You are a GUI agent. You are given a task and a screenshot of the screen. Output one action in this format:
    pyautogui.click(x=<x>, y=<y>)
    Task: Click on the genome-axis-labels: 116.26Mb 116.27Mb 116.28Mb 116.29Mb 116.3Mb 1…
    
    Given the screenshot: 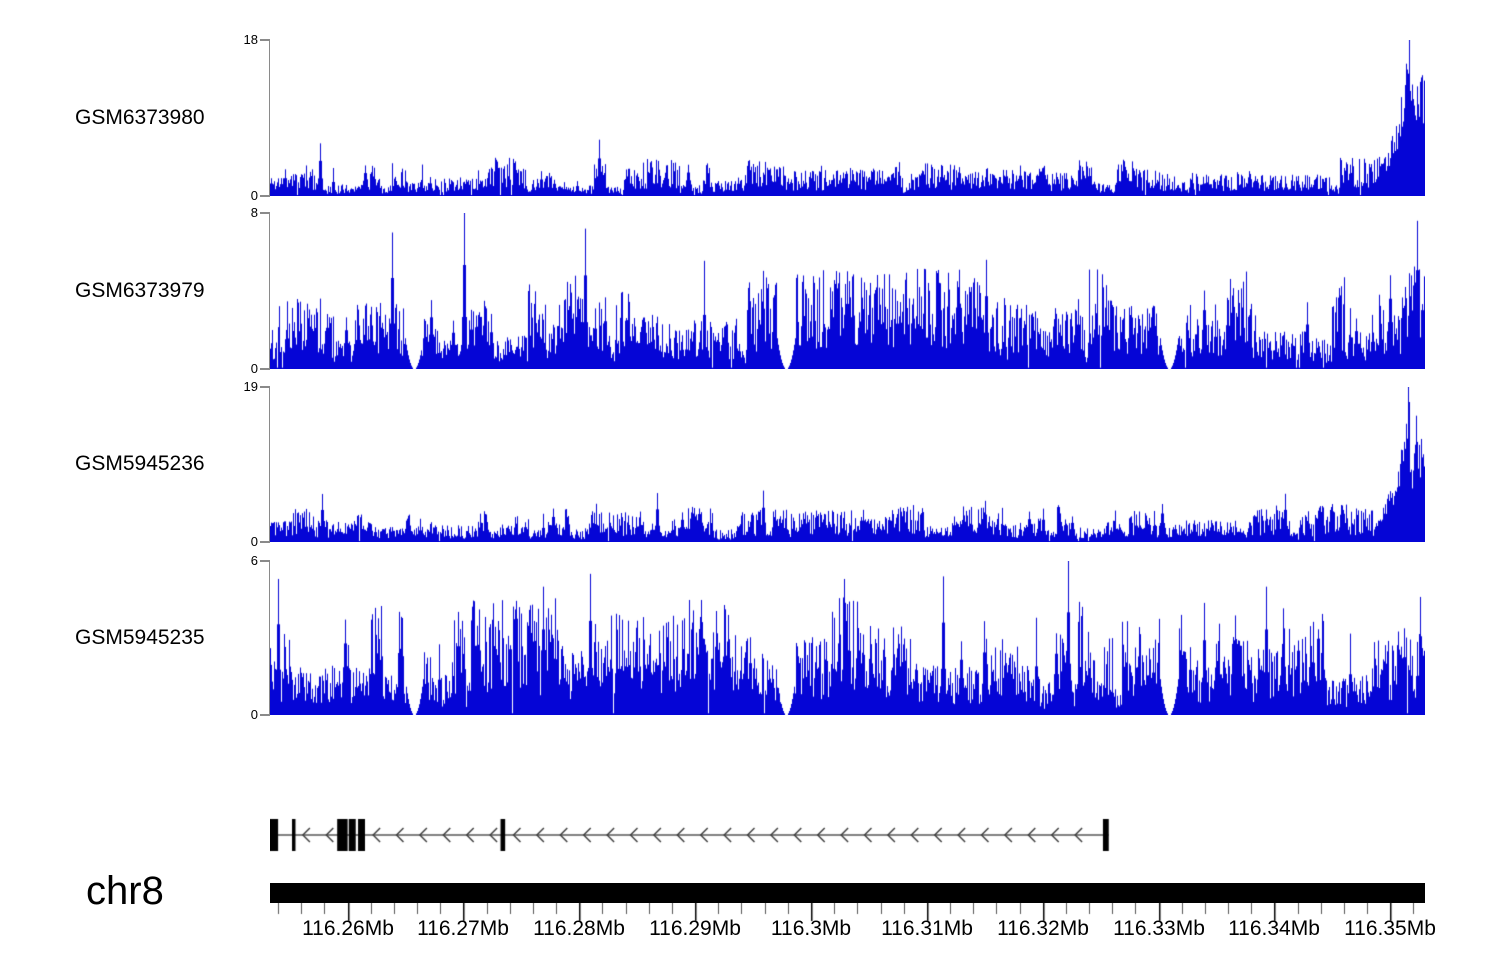 What is the action you would take?
    pyautogui.click(x=853, y=932)
    